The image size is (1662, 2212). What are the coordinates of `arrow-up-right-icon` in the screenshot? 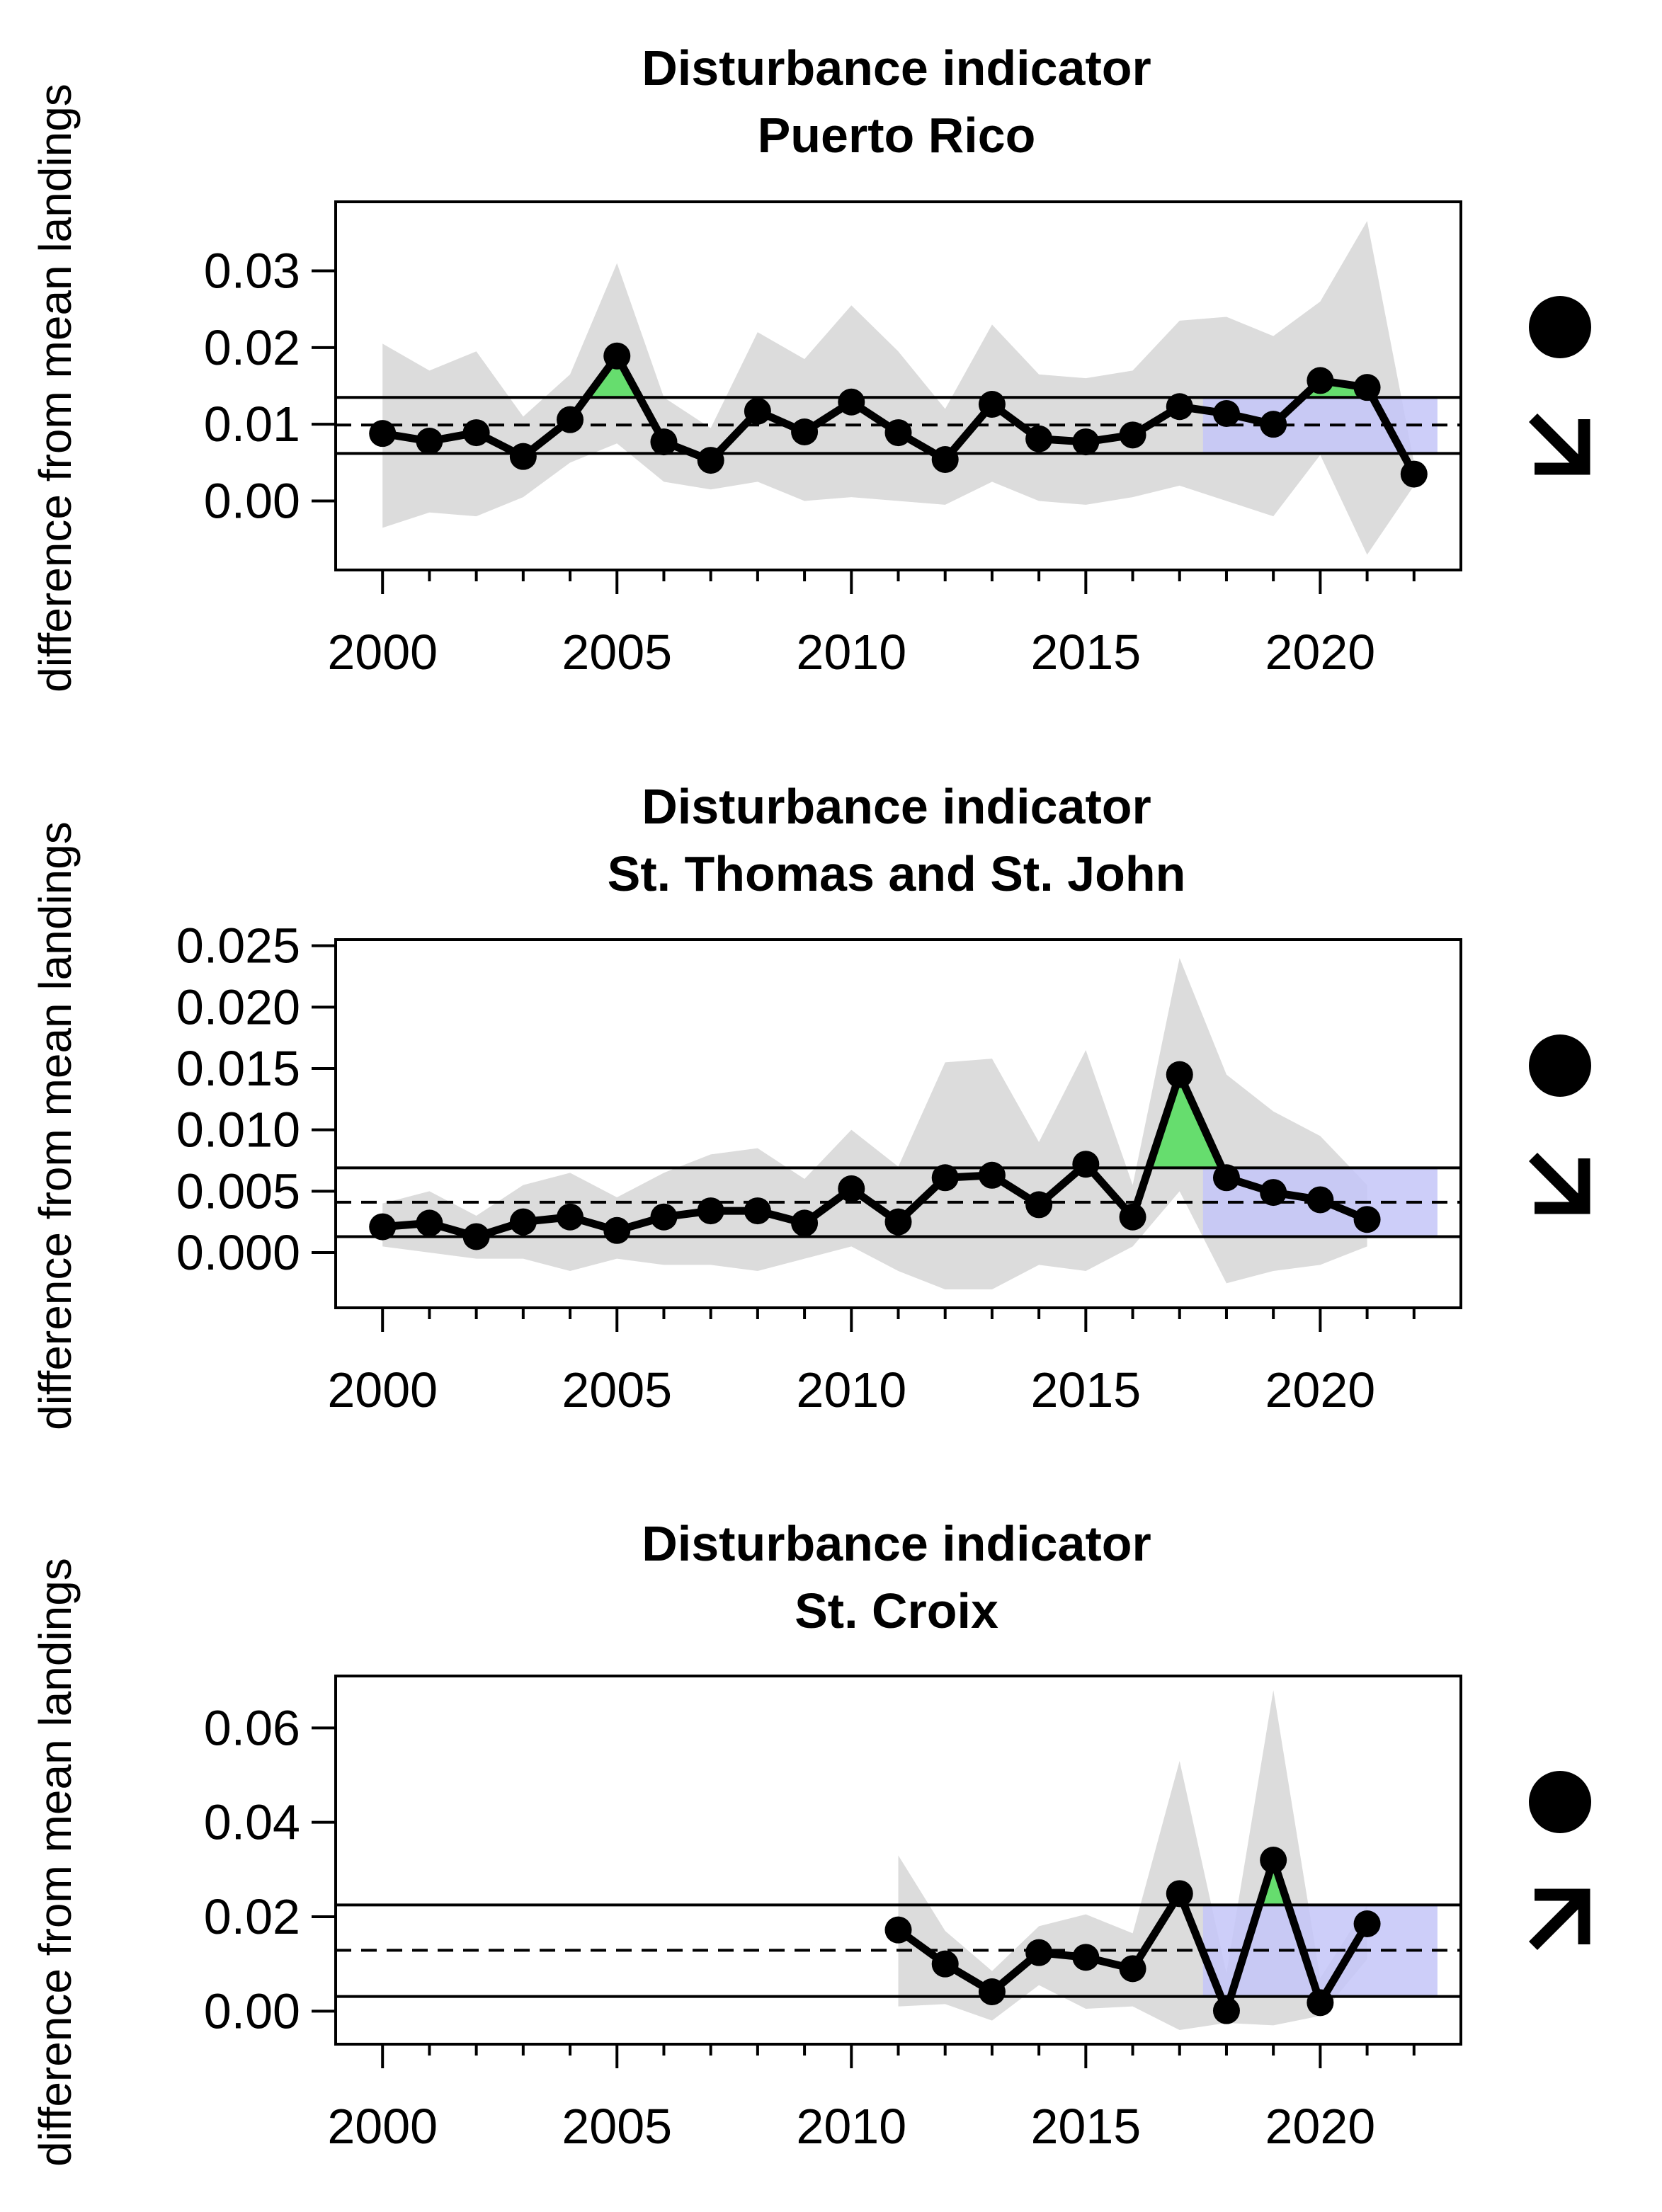 It's located at (1559, 1920).